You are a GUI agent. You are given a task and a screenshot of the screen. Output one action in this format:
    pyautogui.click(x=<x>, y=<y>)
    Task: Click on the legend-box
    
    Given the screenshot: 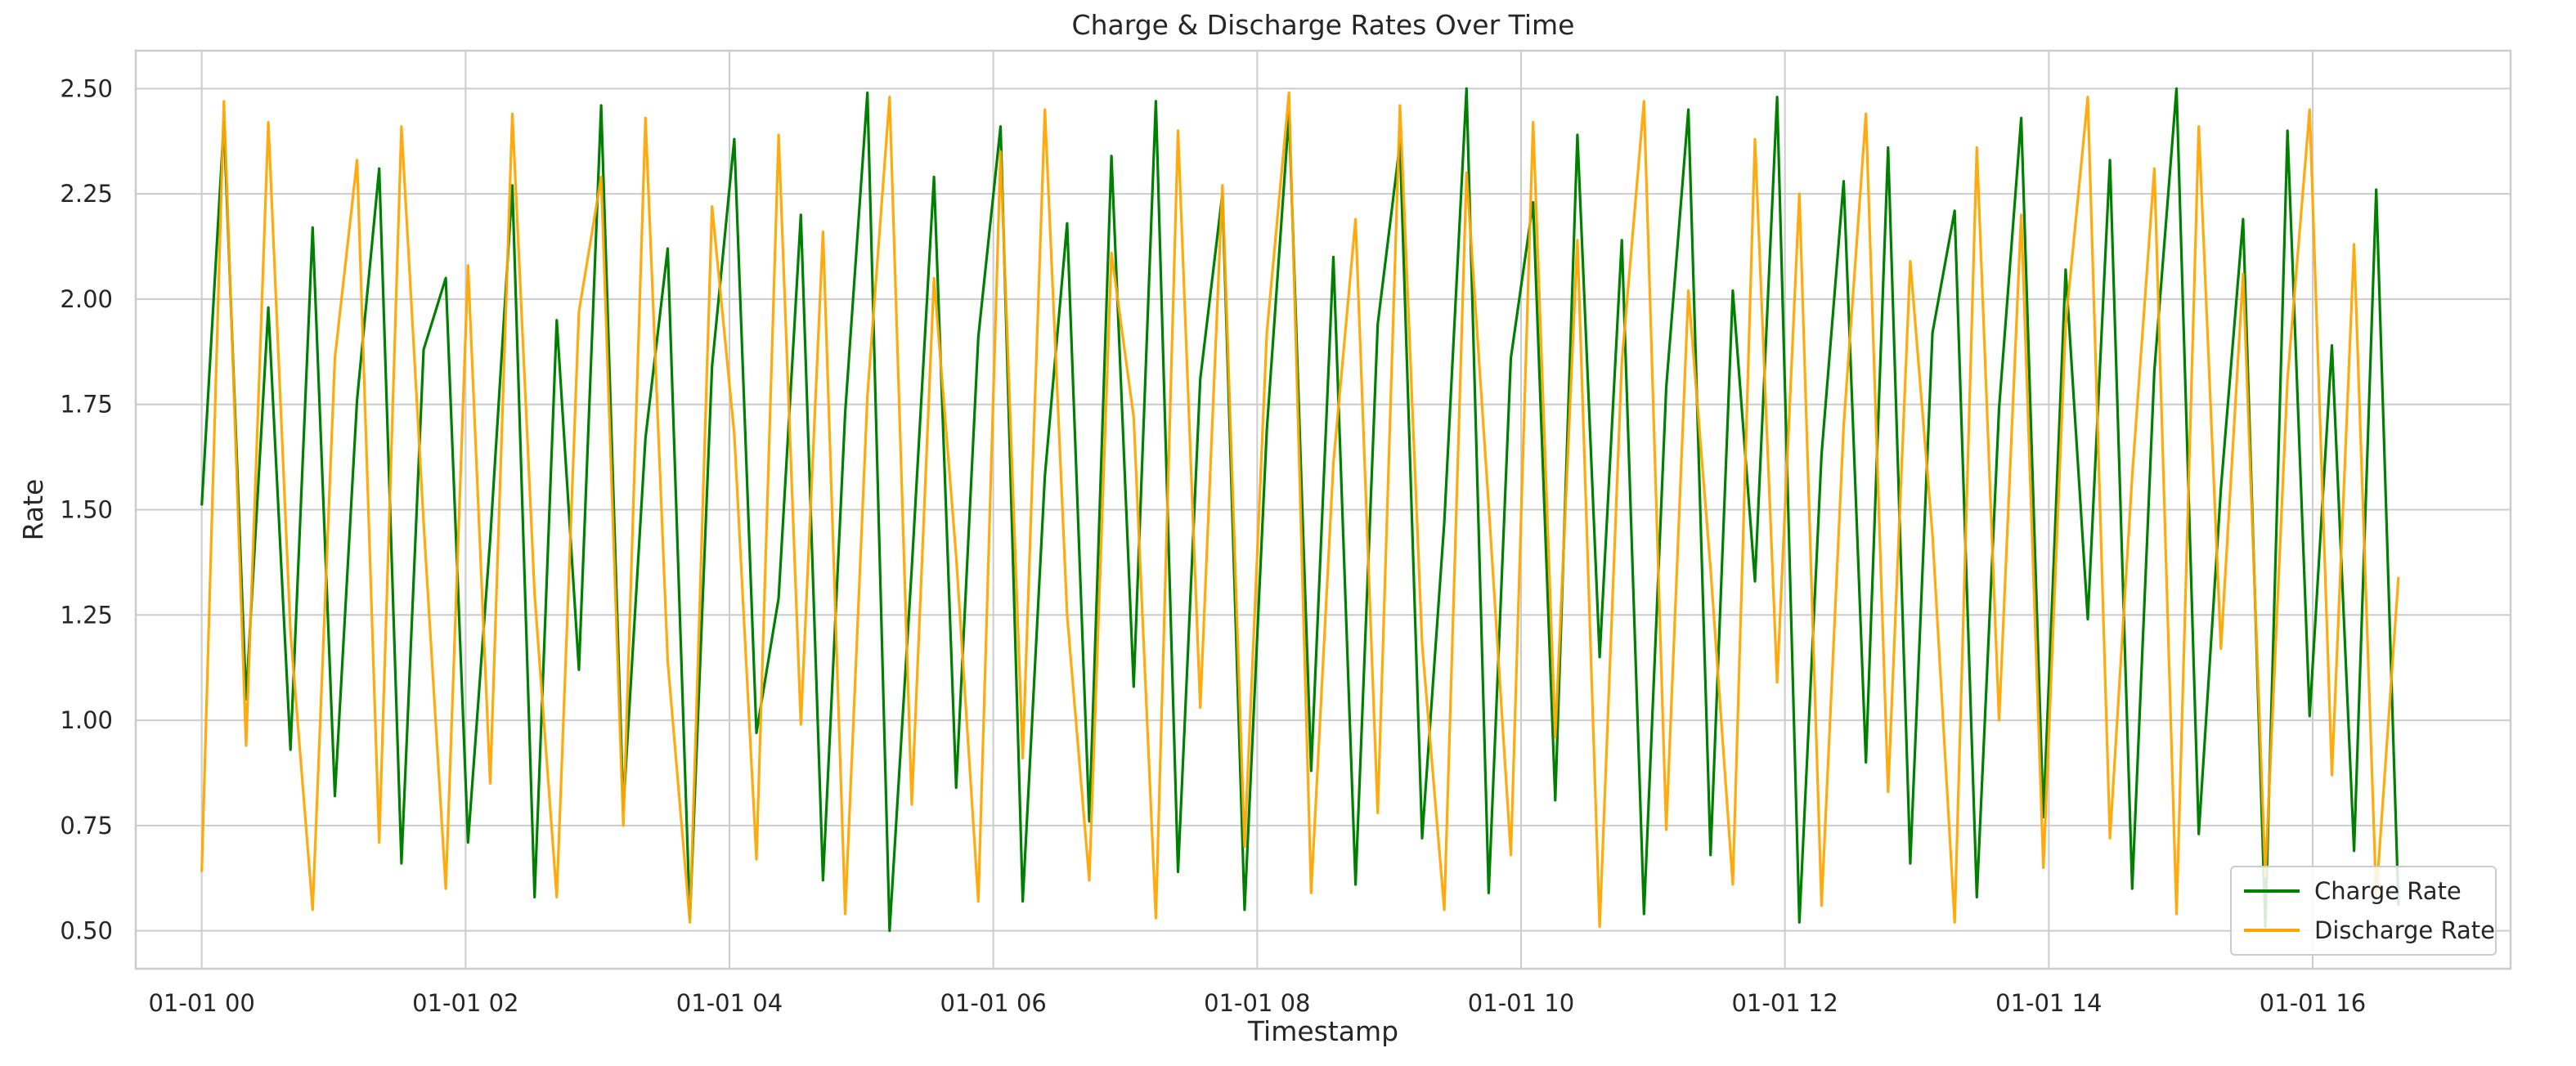 What is the action you would take?
    pyautogui.click(x=2363, y=911)
    